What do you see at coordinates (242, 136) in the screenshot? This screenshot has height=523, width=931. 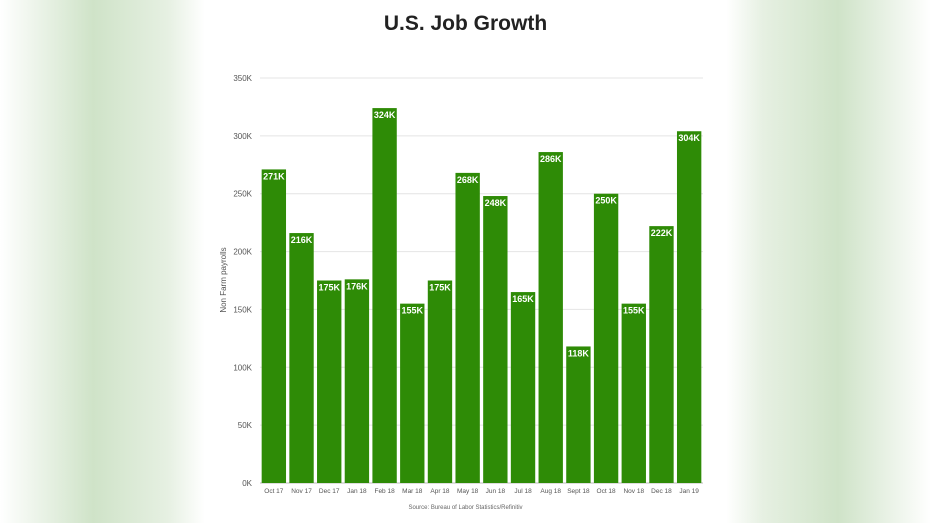 I see `y-tick-label: 300K` at bounding box center [242, 136].